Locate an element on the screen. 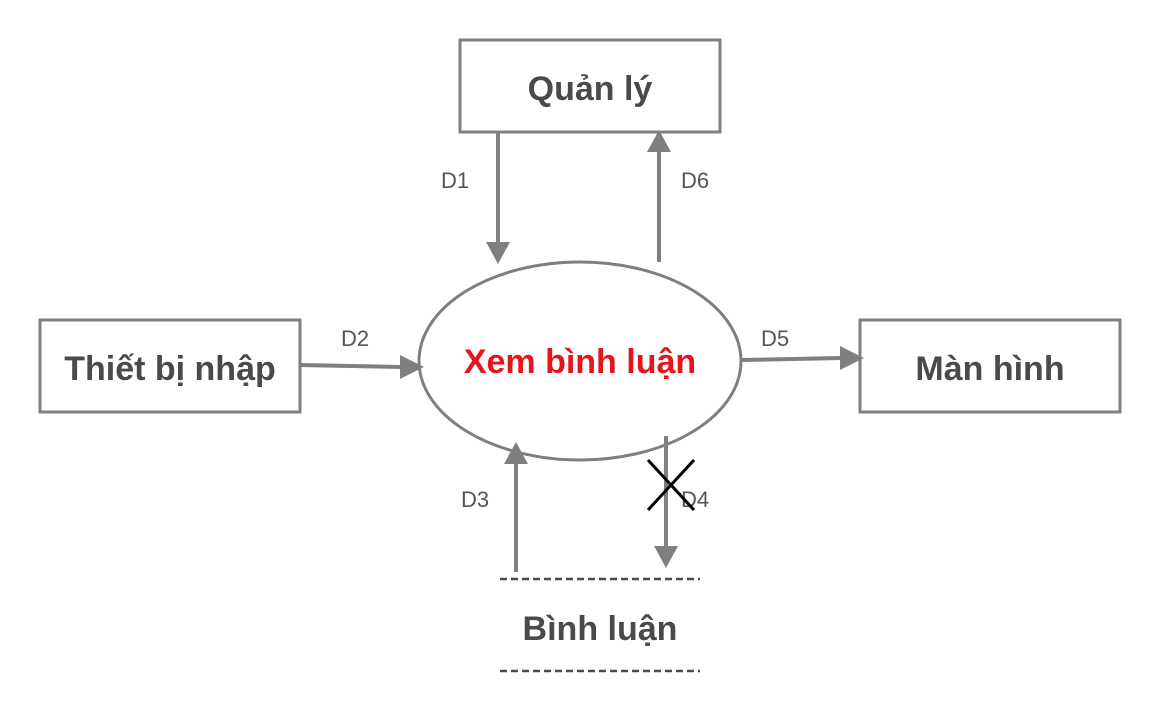  flow-d3: D3 is located at coordinates (494, 507).